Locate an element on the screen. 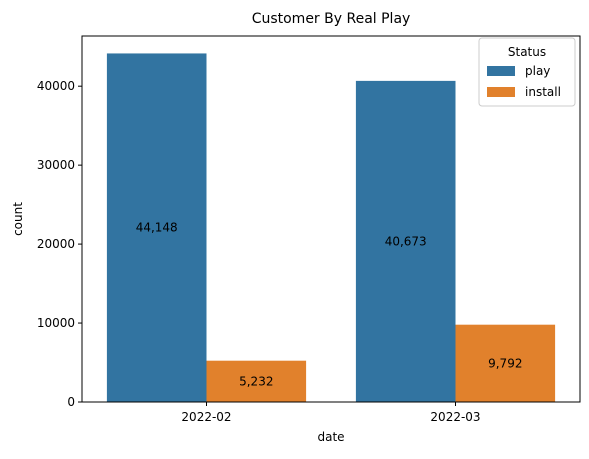 Image resolution: width=589 pixels, height=459 pixels. y-tick-label: 0 is located at coordinates (71, 402).